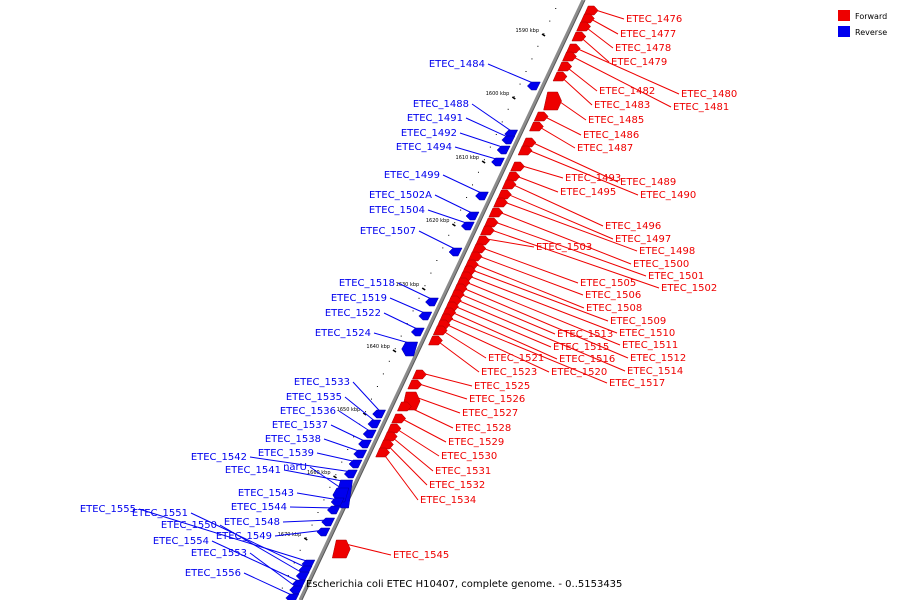 The height and width of the screenshot is (600, 900). What do you see at coordinates (424, 147) in the screenshot?
I see `reverse-gene-label: ETEC_1494` at bounding box center [424, 147].